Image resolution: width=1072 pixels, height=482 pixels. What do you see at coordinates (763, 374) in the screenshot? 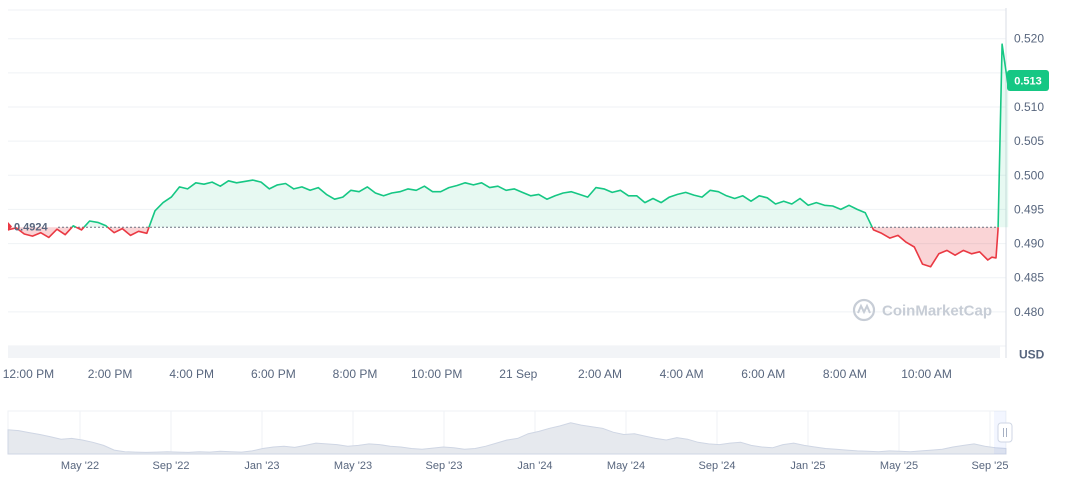
I see `x-tick-label: 6:00 AM` at bounding box center [763, 374].